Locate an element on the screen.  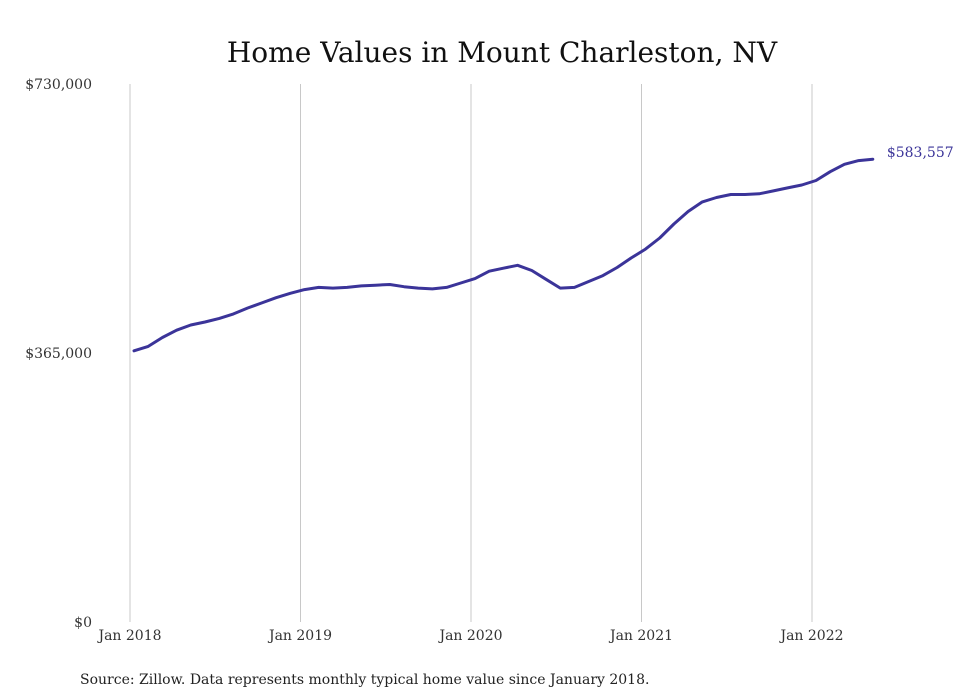
x-tick-label: Jan 2021 is located at coordinates (640, 636).